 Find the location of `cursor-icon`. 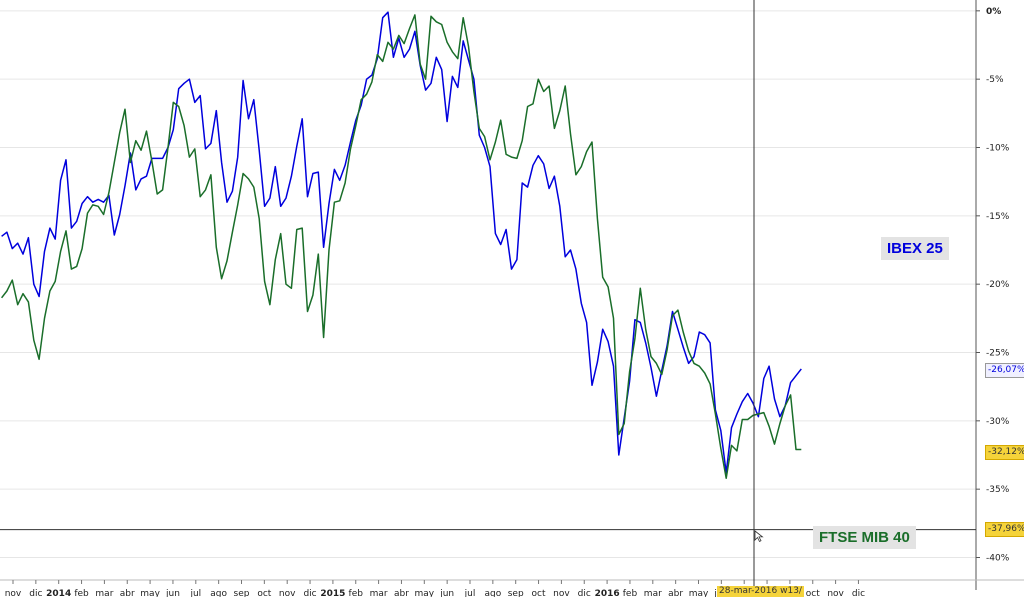

cursor-icon is located at coordinates (759, 536).